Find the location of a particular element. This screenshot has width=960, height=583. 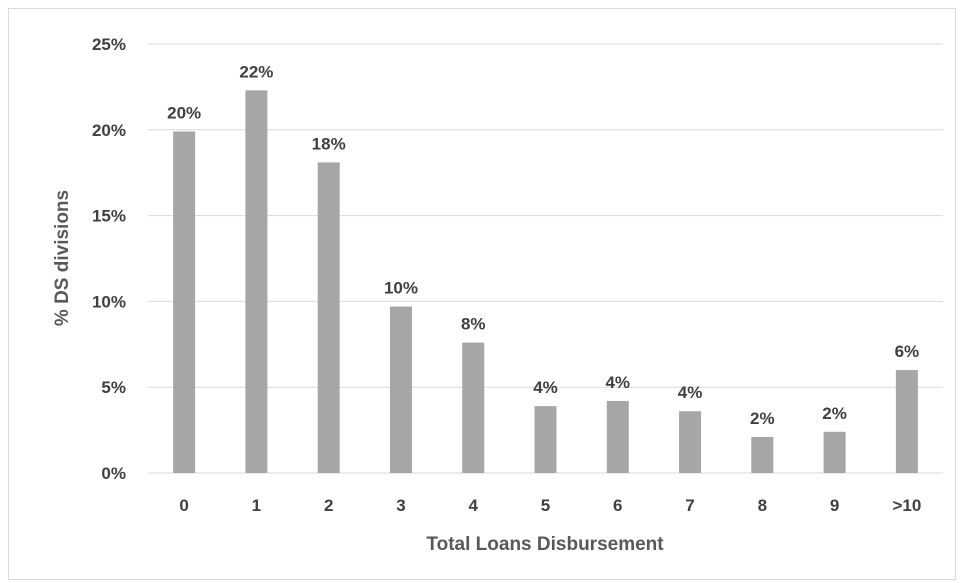

x-tick-label: 1 is located at coordinates (256, 505).